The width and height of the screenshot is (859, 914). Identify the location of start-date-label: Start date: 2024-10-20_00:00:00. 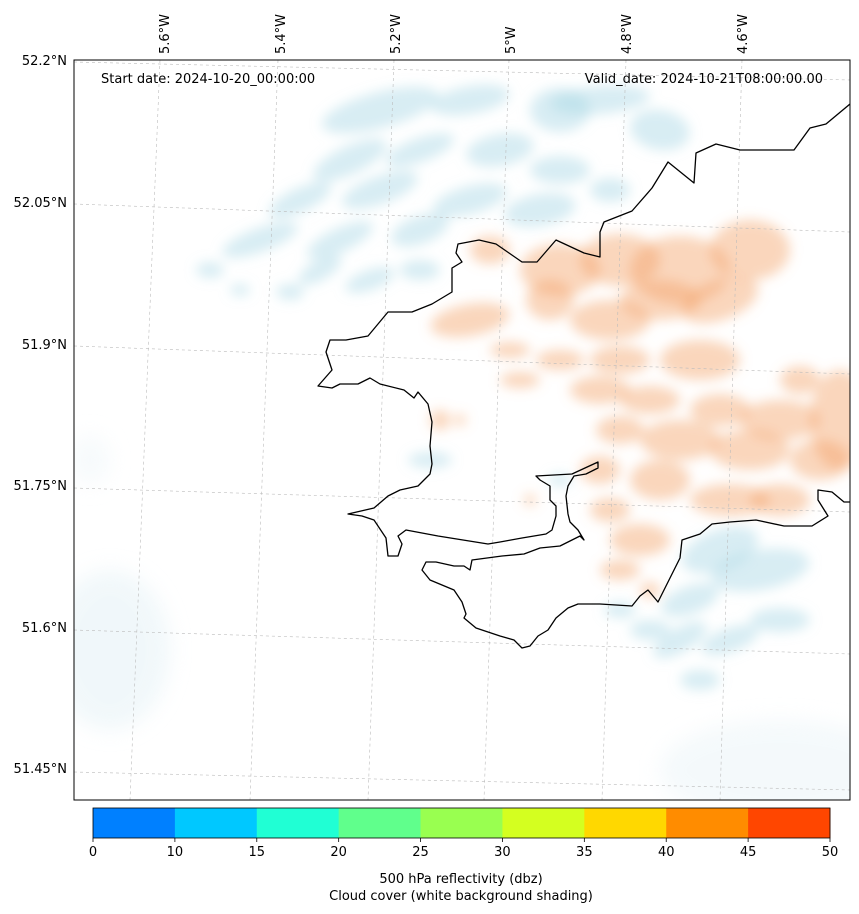
(208, 79).